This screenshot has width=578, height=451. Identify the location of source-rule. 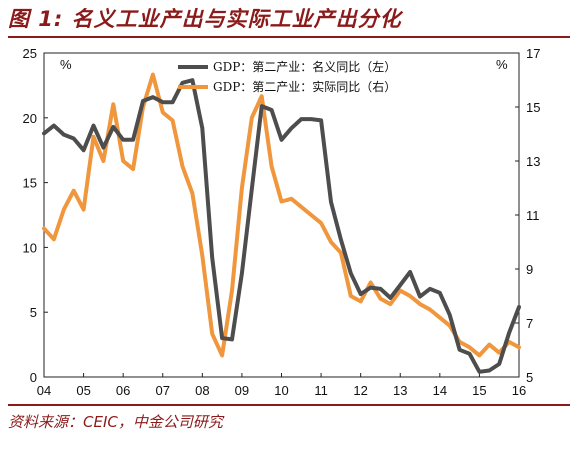
(289, 405).